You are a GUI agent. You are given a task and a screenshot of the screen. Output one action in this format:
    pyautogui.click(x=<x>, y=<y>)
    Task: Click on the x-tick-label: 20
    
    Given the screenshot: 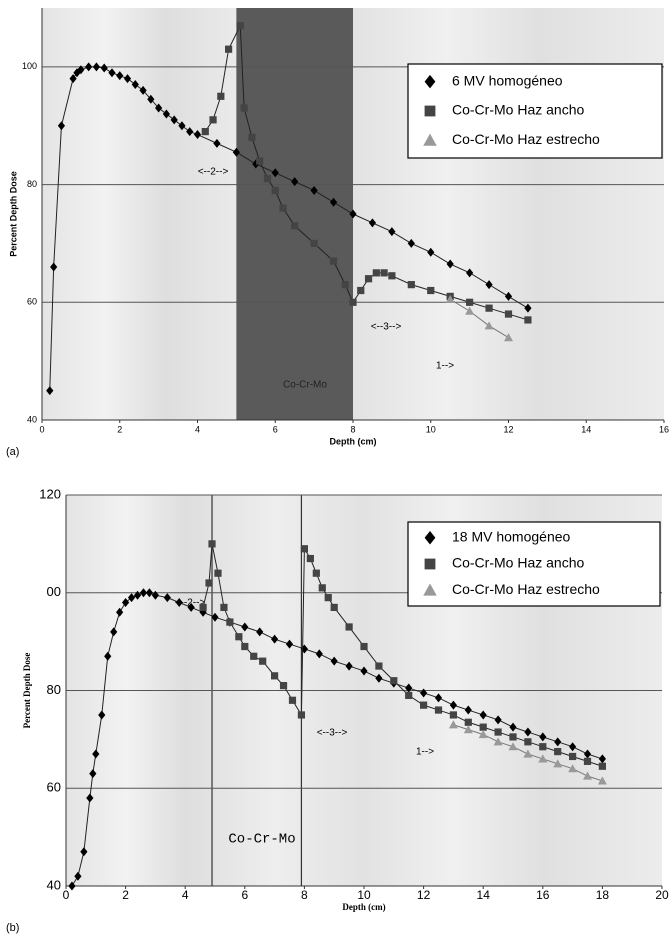 What is the action you would take?
    pyautogui.click(x=662, y=895)
    